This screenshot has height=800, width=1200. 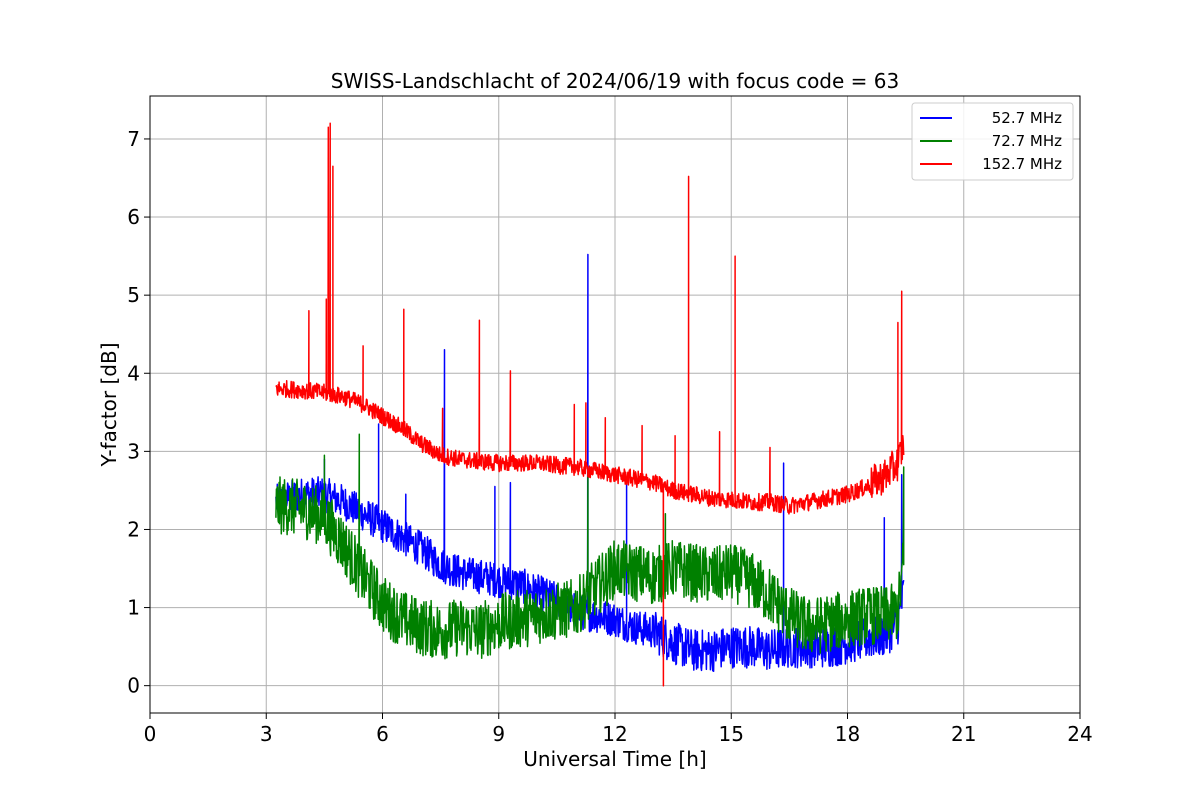 I want to click on x-tick-label: 24, so click(x=1079, y=734).